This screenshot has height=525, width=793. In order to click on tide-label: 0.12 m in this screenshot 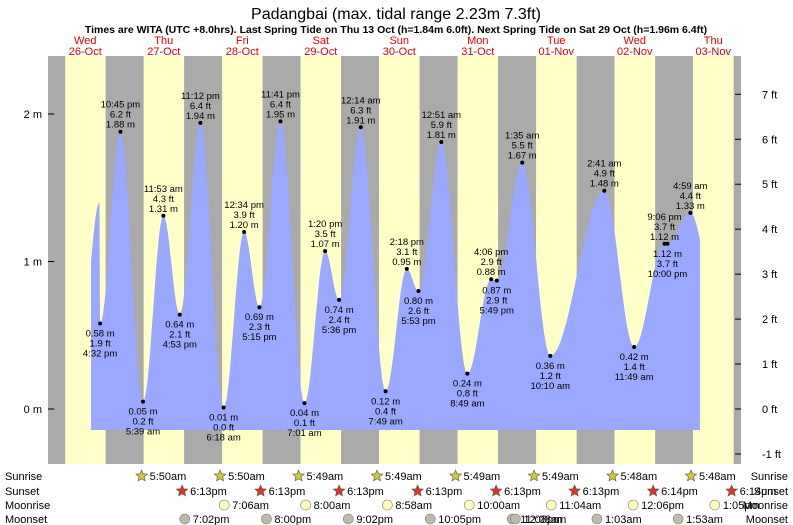, I will do `click(385, 401)`.